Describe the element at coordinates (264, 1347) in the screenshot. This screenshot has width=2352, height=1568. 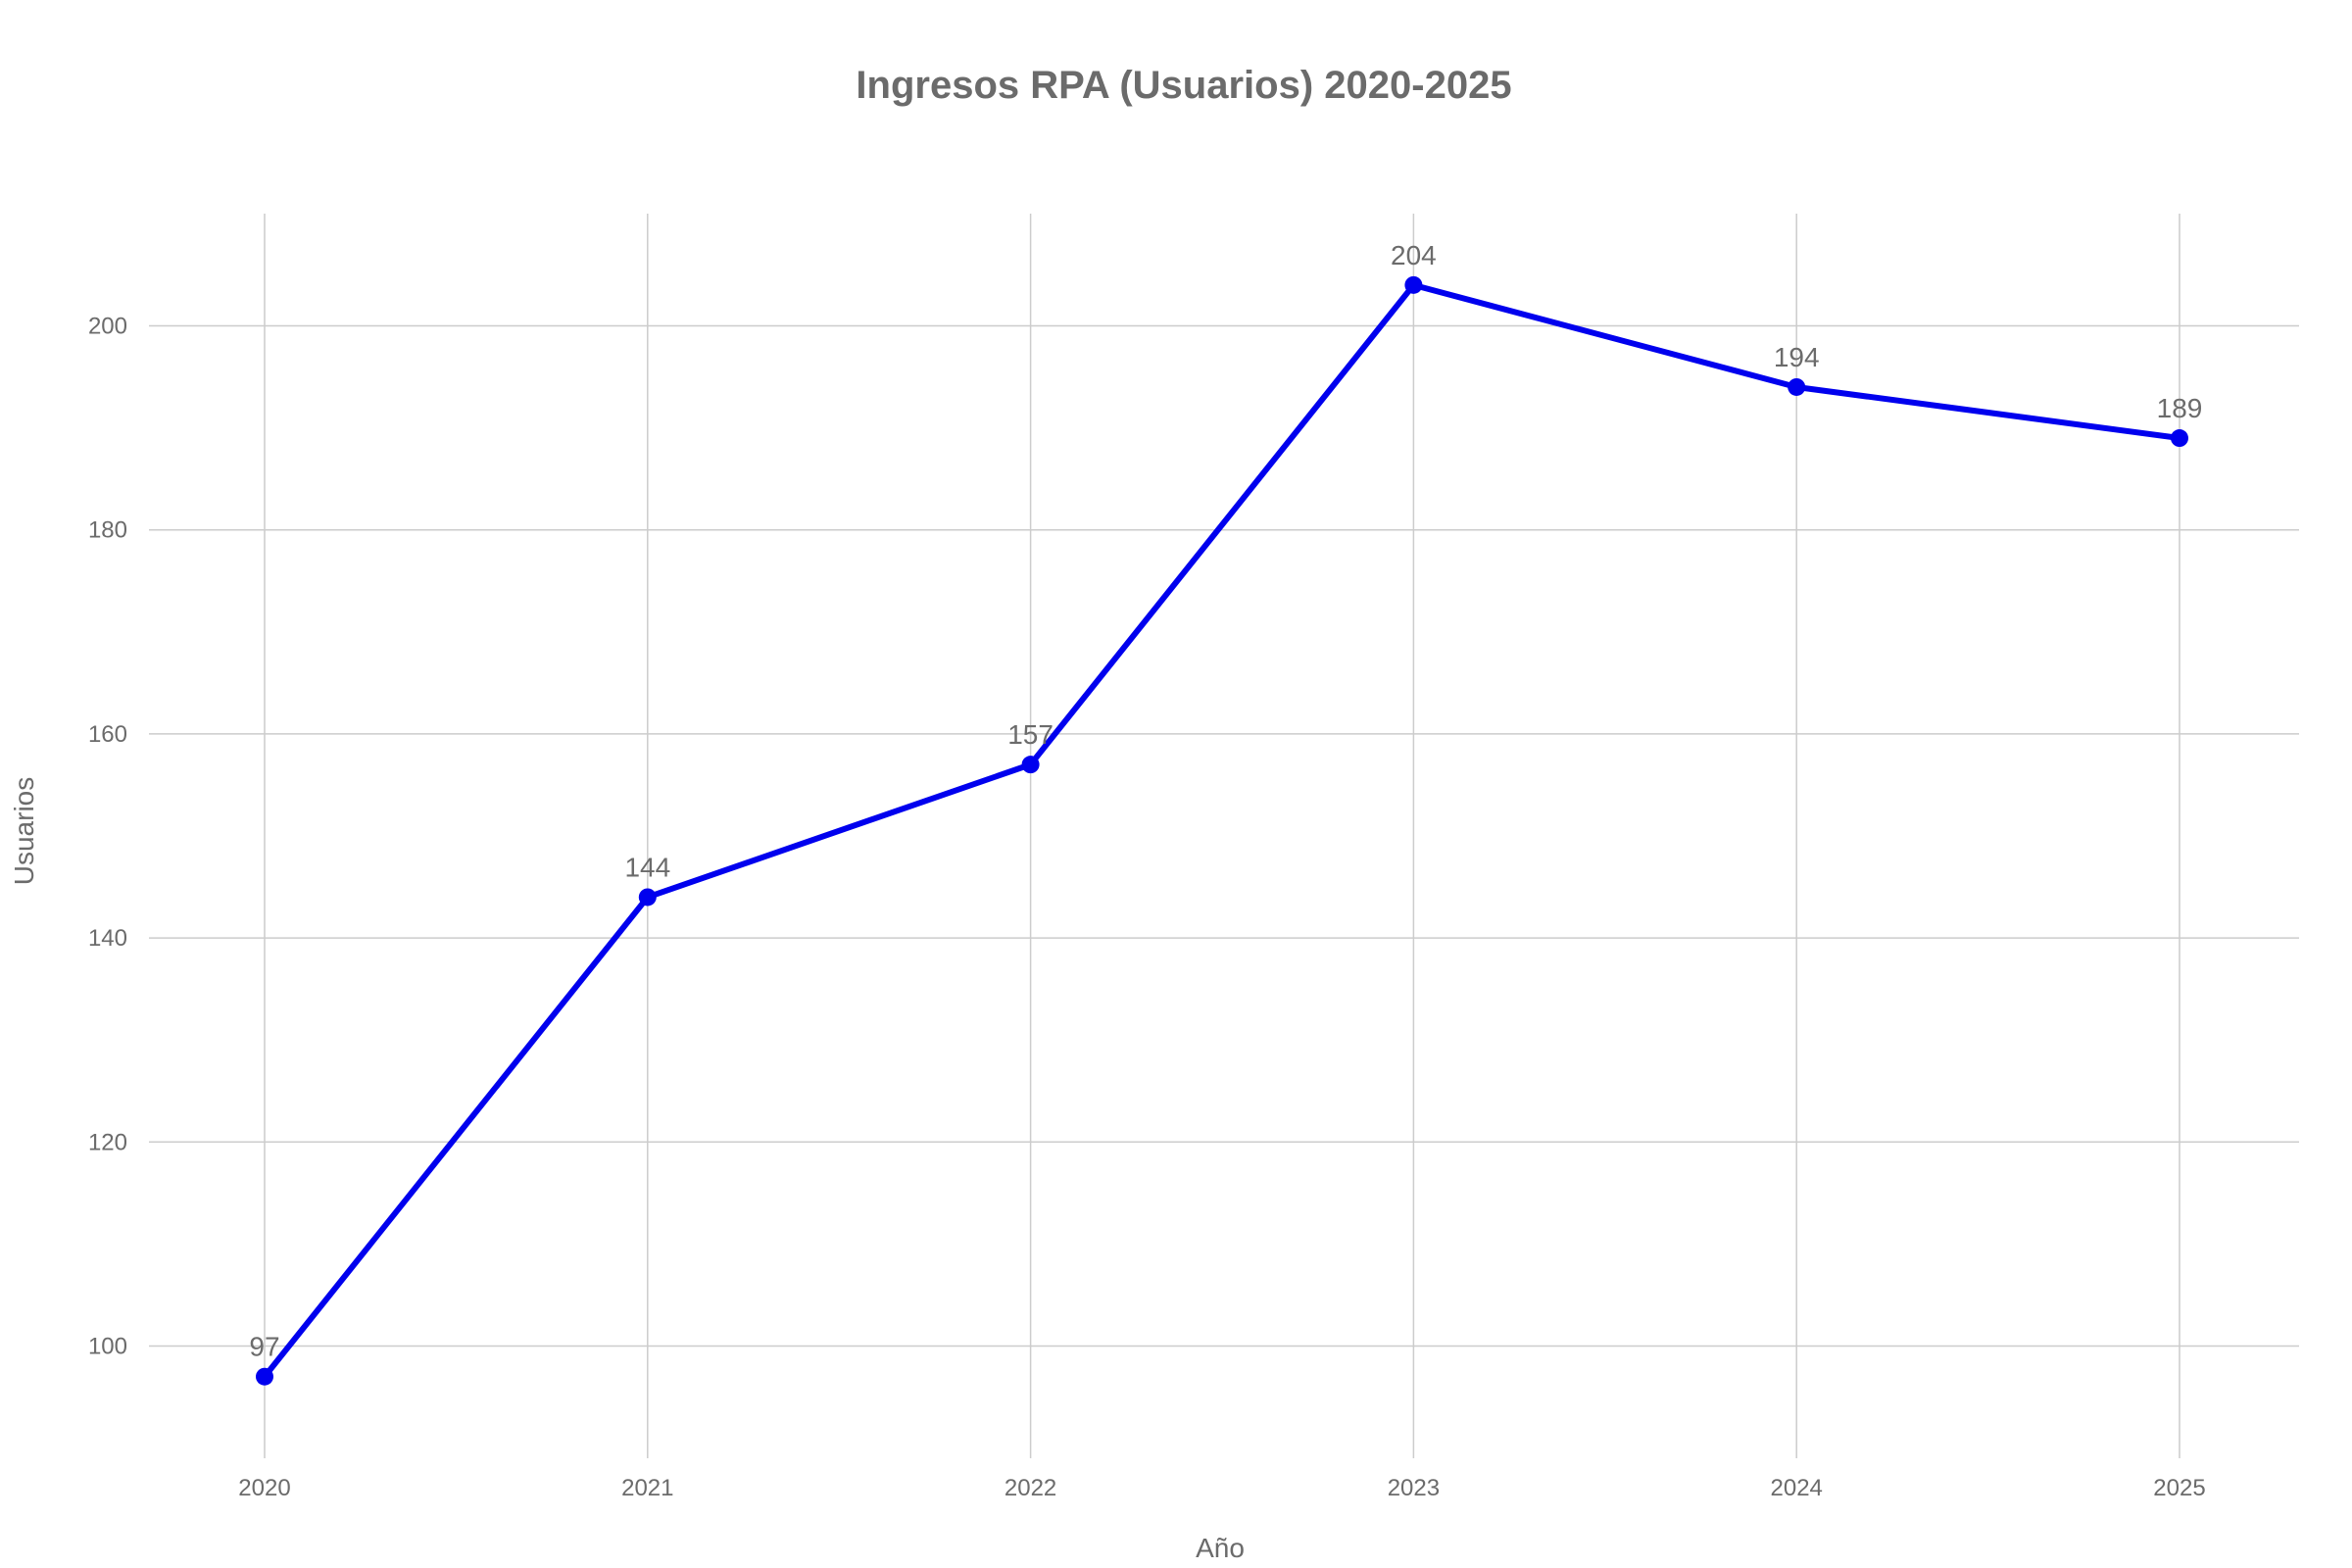
I see `data-label: 97` at that location.